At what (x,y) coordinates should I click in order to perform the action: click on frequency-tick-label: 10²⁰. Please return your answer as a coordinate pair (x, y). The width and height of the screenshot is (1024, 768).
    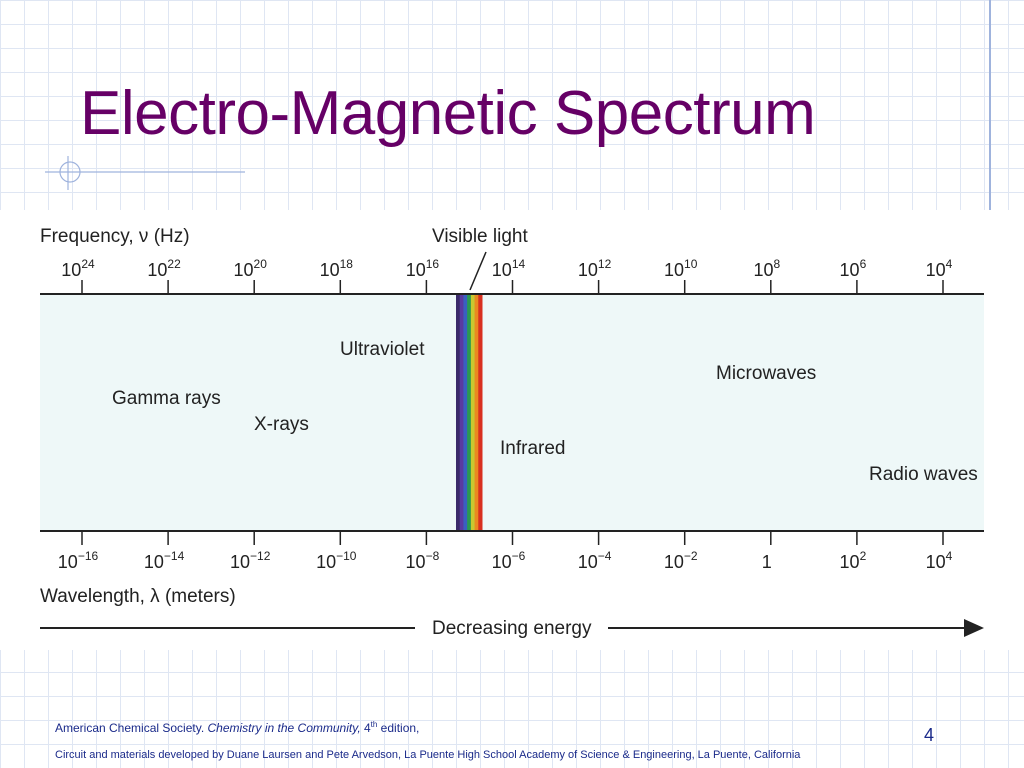
    Looking at the image, I should click on (251, 268).